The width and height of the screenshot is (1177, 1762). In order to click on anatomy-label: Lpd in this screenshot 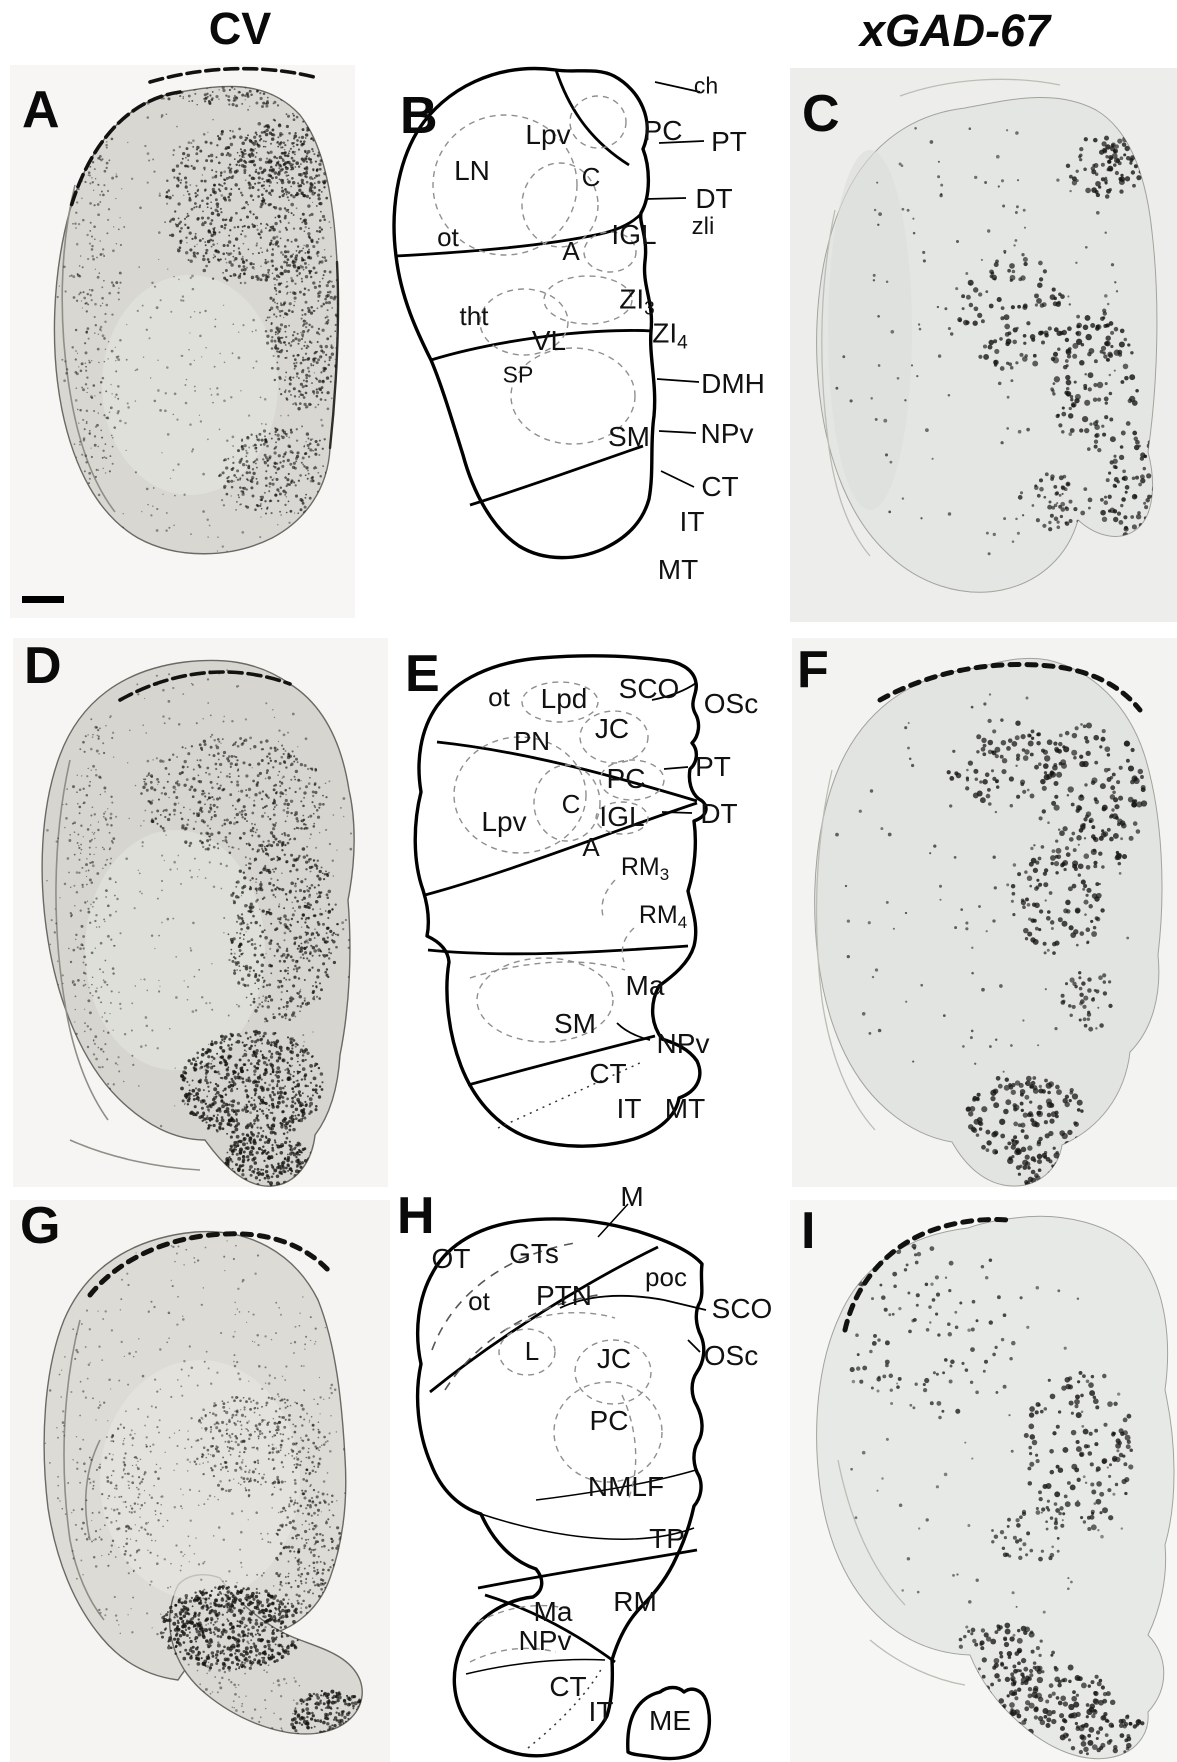, I will do `click(564, 699)`.